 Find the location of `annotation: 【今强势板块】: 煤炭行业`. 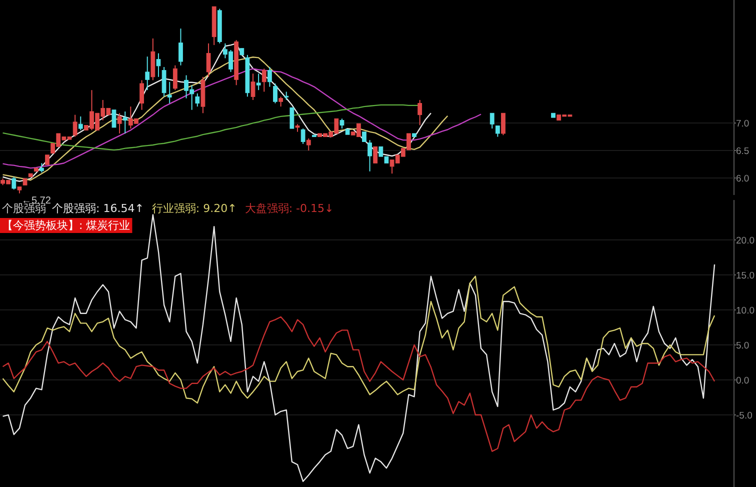

annotation: 【今强势板块】: 煤炭行业 is located at coordinates (66, 225).